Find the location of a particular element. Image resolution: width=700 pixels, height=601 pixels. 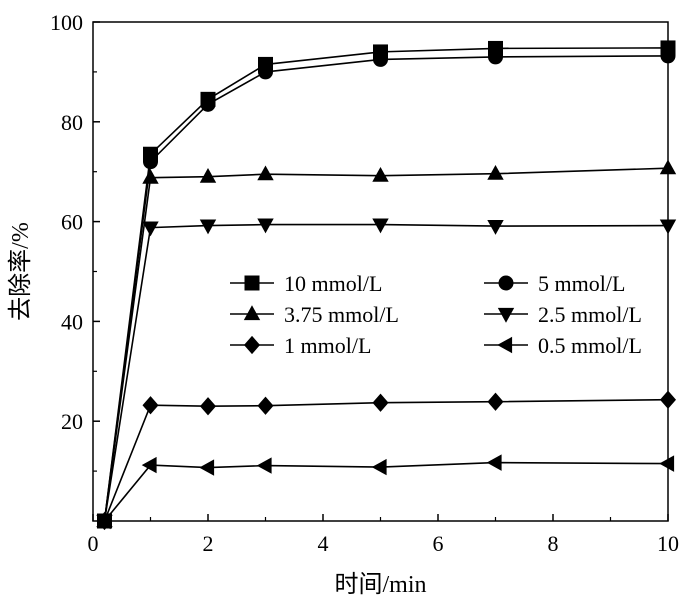

y-tick-label: 80 is located at coordinates (72, 122).